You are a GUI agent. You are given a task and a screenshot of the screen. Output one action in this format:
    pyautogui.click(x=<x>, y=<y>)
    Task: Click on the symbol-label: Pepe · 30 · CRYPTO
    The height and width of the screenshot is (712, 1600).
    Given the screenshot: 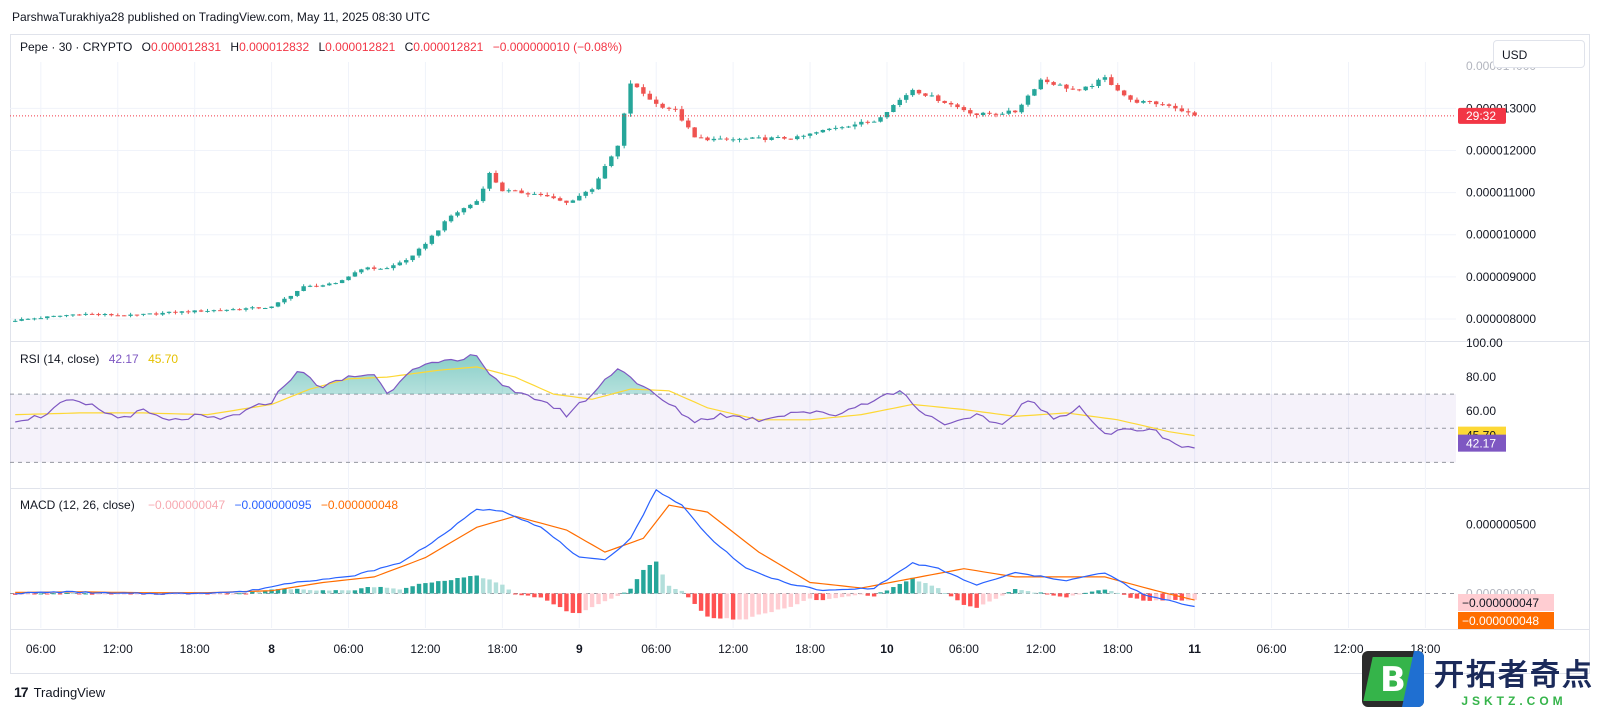 What is the action you would take?
    pyautogui.click(x=76, y=47)
    